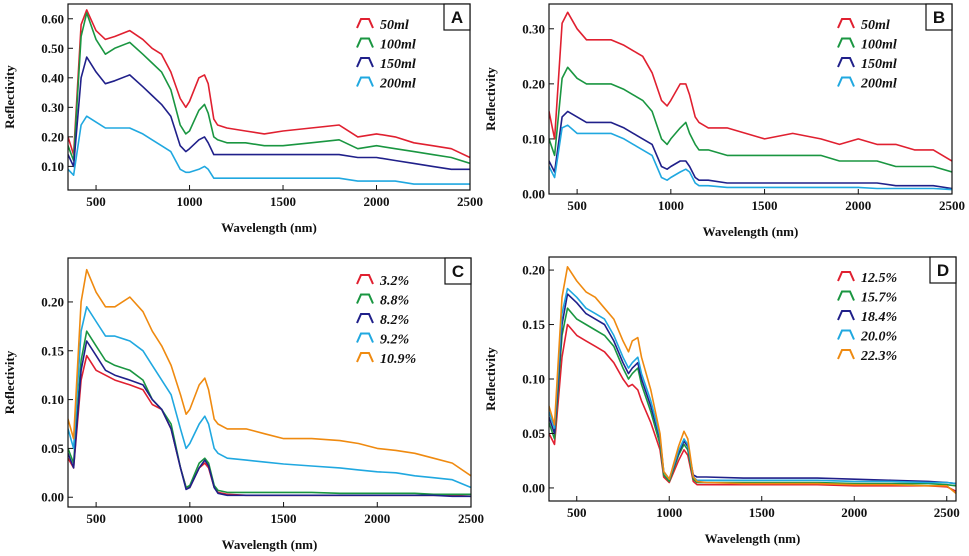 The height and width of the screenshot is (556, 969). What do you see at coordinates (365, 81) in the screenshot?
I see `legend-swatch-200ml` at bounding box center [365, 81].